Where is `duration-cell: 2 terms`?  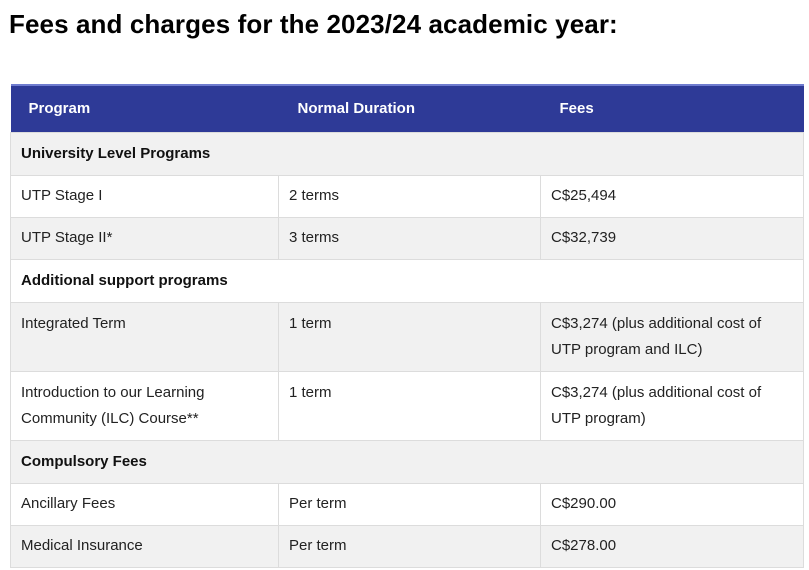 duration-cell: 2 terms is located at coordinates (409, 196).